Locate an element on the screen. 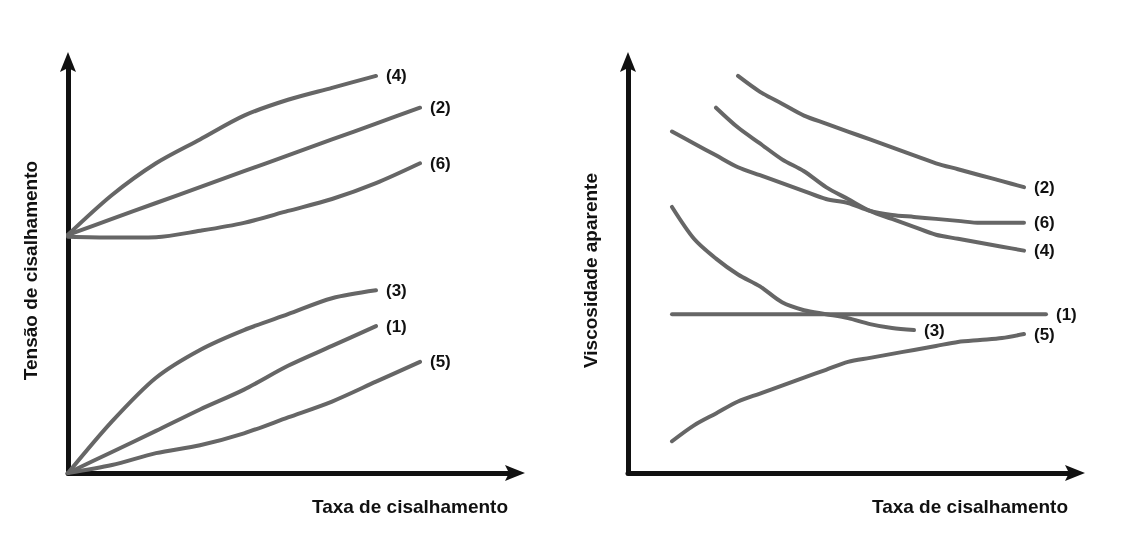 This screenshot has width=1145, height=534. y-axis-title: Viscosidade aparente is located at coordinates (590, 270).